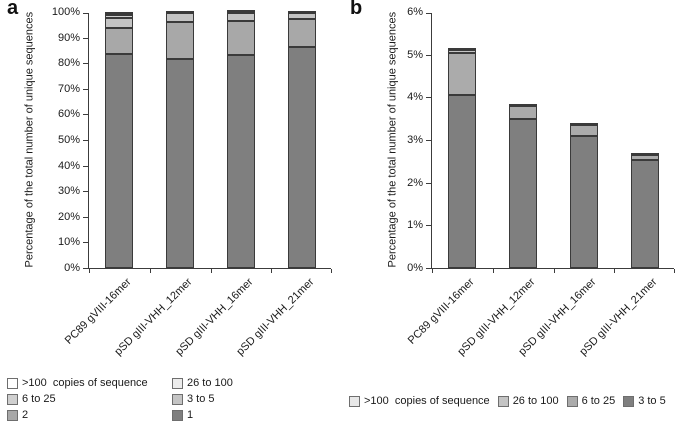 The width and height of the screenshot is (685, 436). Describe the element at coordinates (68, 191) in the screenshot. I see `y-tick-label: 30%` at that location.